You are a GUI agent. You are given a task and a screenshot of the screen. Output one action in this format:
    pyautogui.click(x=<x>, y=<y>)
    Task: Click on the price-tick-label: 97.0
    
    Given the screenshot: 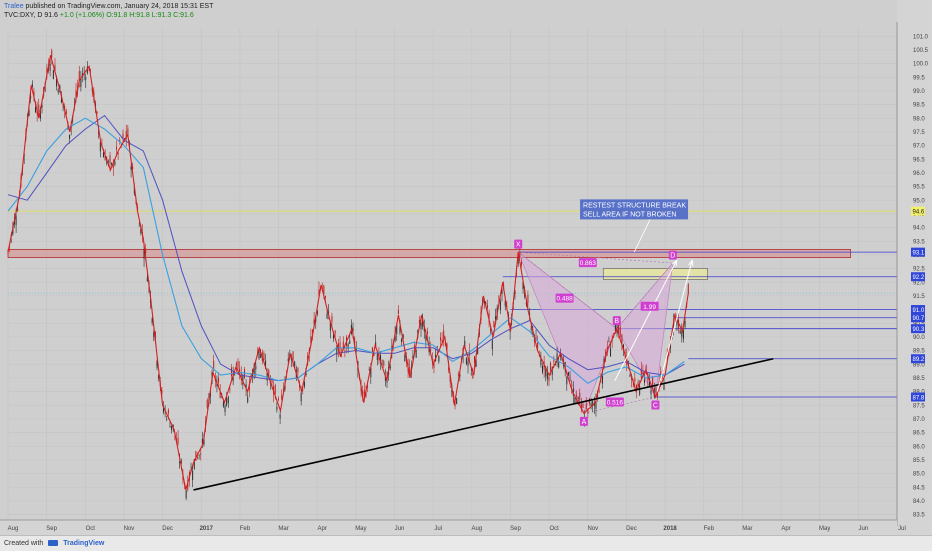 What is the action you would take?
    pyautogui.click(x=919, y=147)
    